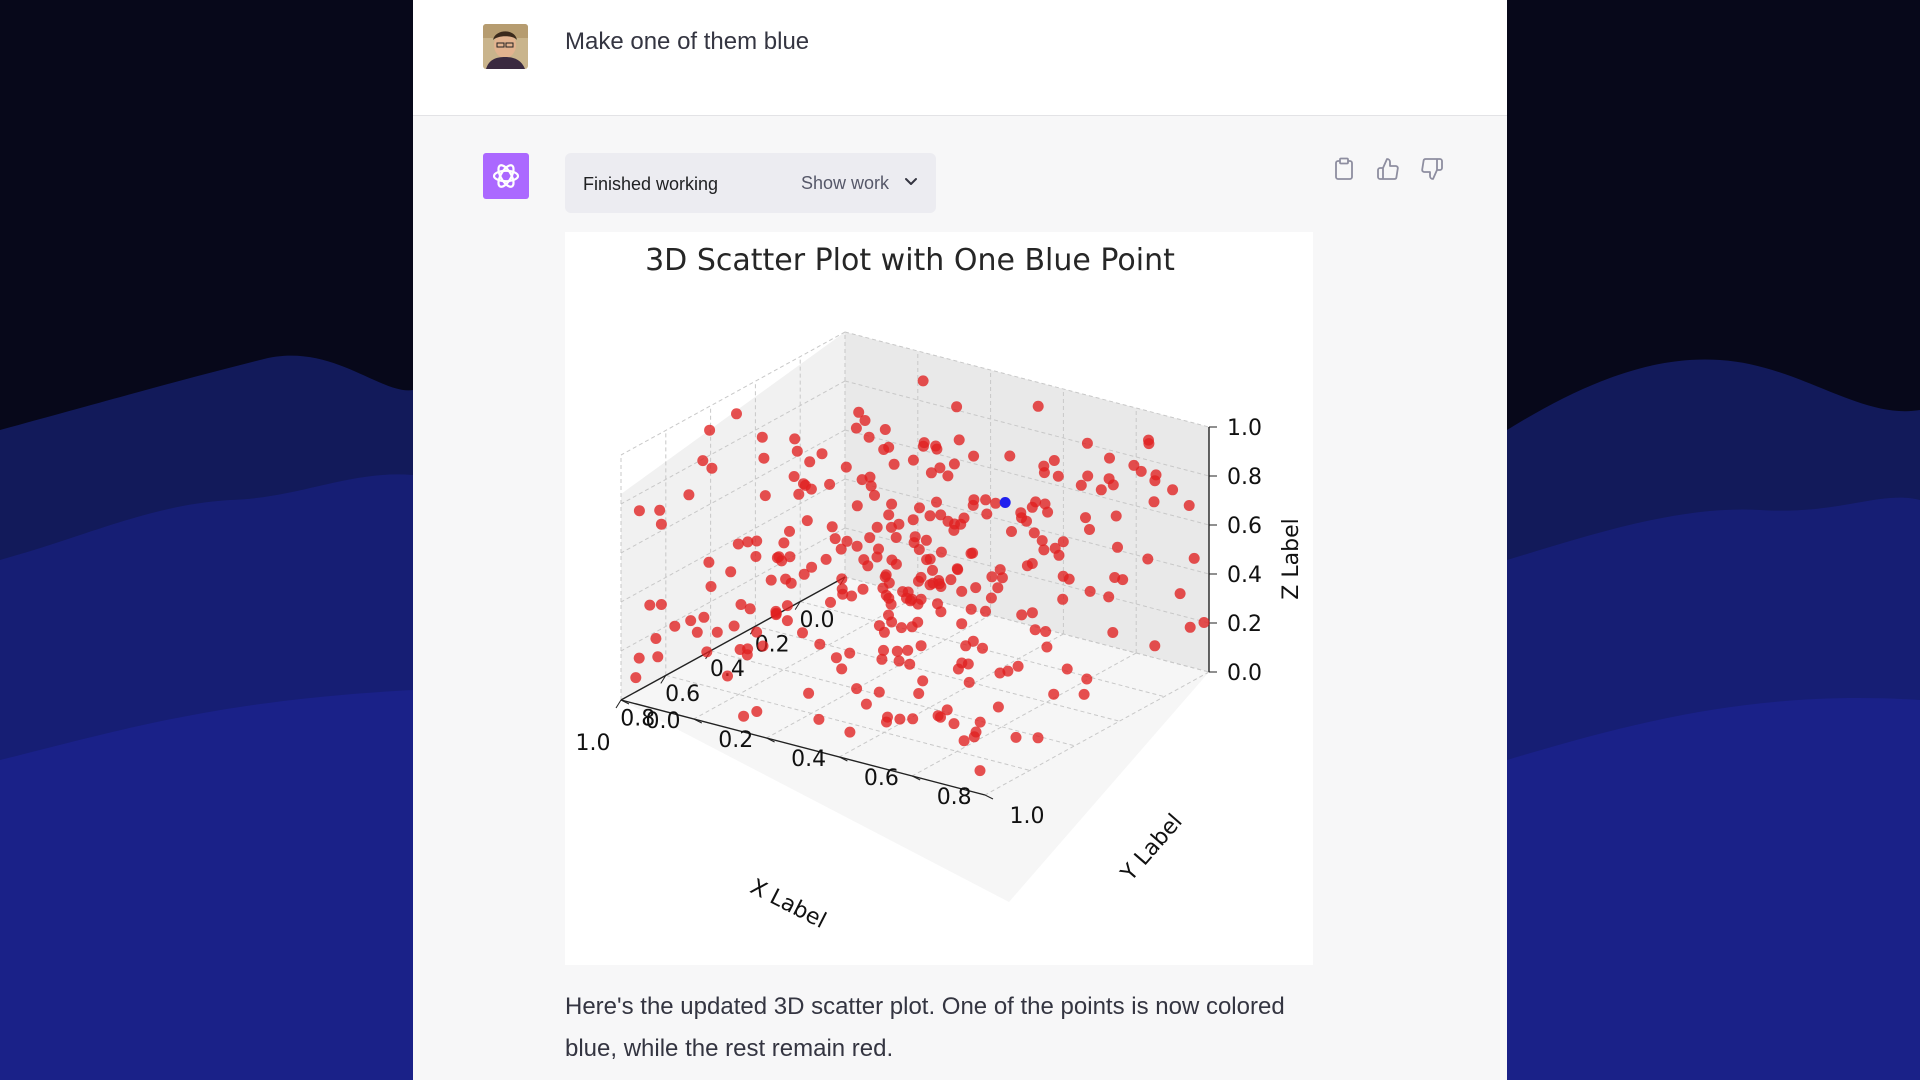 This screenshot has width=1920, height=1080. Describe the element at coordinates (1244, 624) in the screenshot. I see `z-tick-label: 0.2` at that location.